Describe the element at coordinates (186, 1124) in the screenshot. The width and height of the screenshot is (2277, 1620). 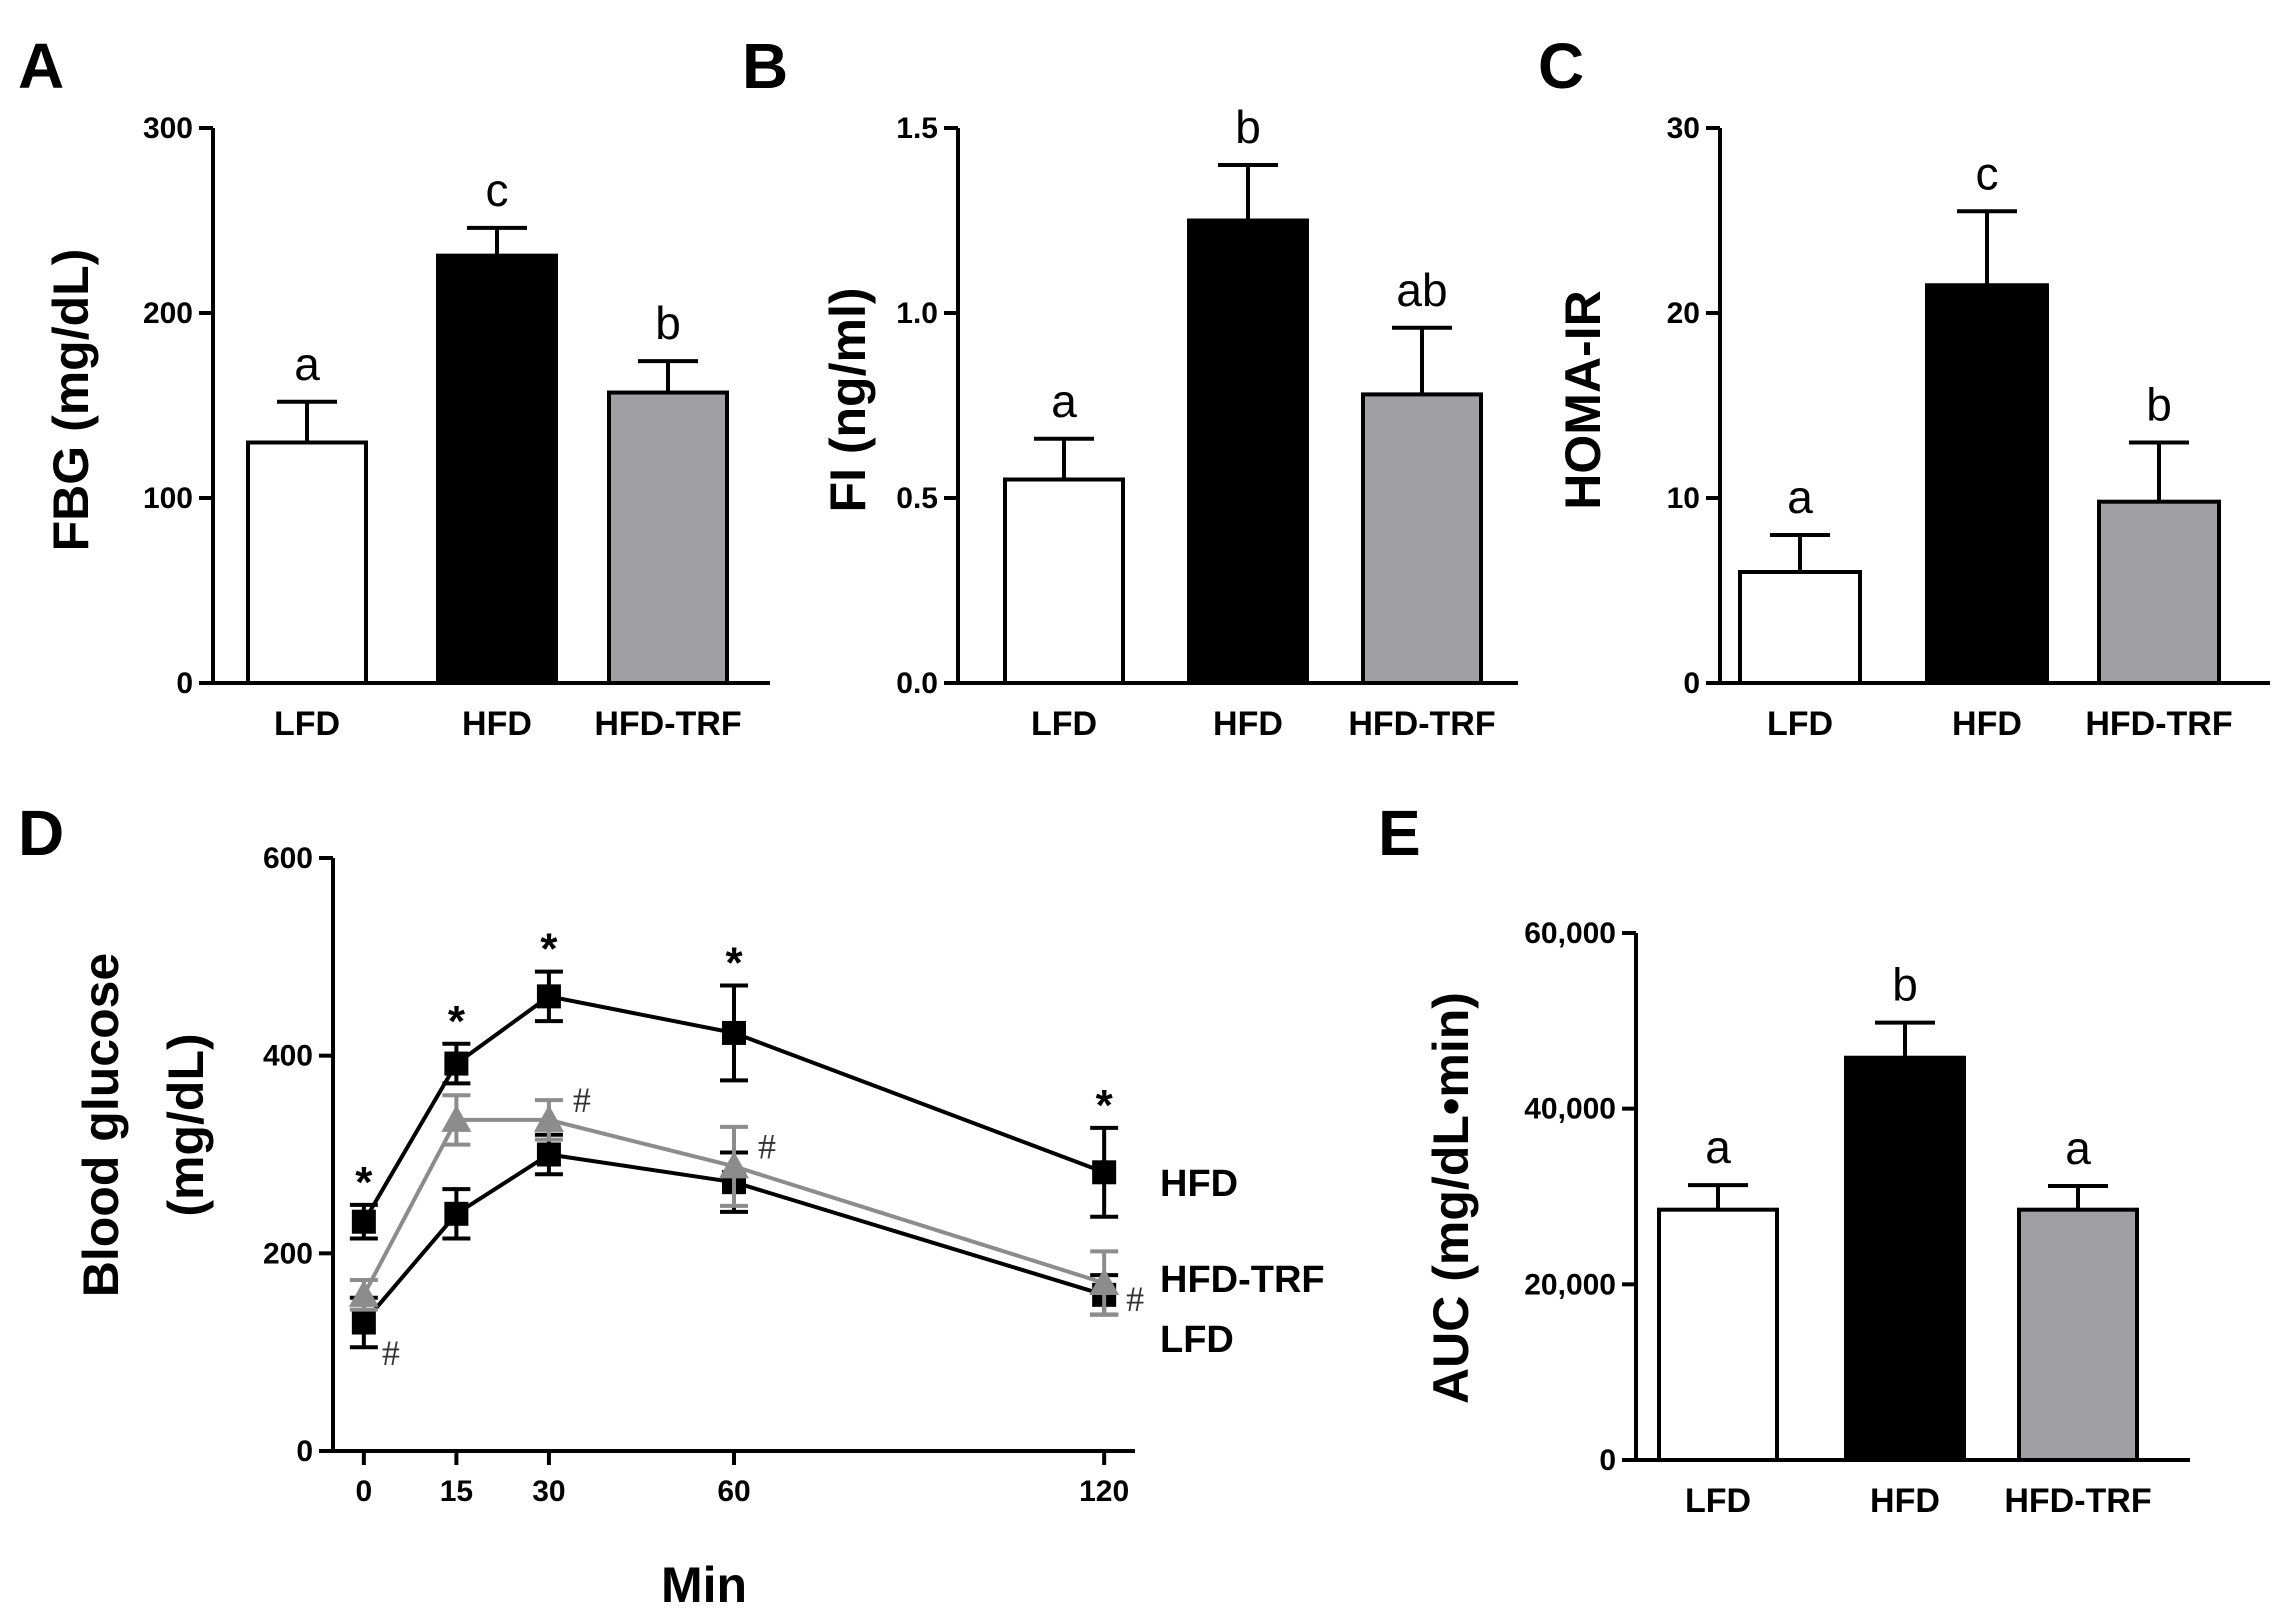
I see `y-axis-title-line-2: (mg/dL)` at that location.